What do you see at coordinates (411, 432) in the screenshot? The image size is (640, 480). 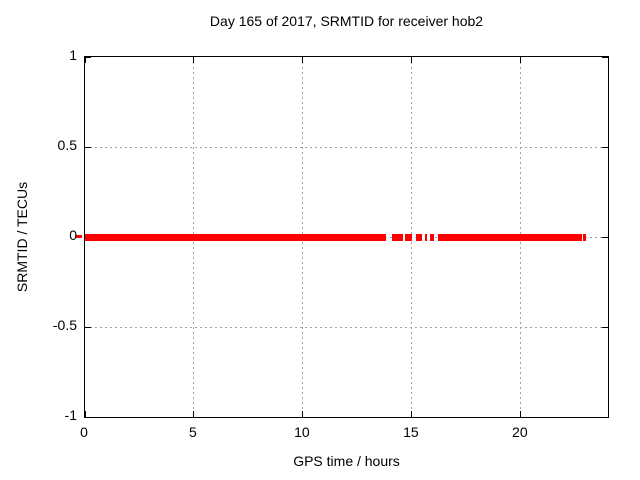 I see `x-tick-label: 15` at bounding box center [411, 432].